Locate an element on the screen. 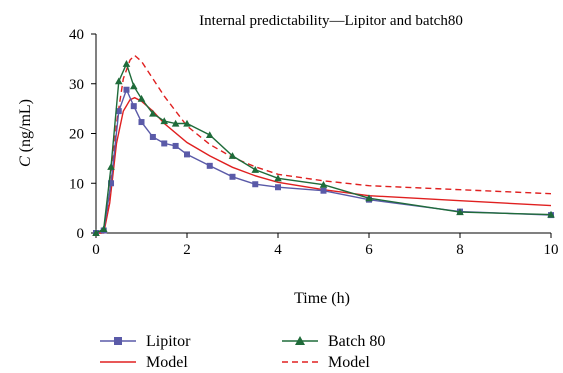 The height and width of the screenshot is (373, 563). x-tick-label: 8 is located at coordinates (460, 250).